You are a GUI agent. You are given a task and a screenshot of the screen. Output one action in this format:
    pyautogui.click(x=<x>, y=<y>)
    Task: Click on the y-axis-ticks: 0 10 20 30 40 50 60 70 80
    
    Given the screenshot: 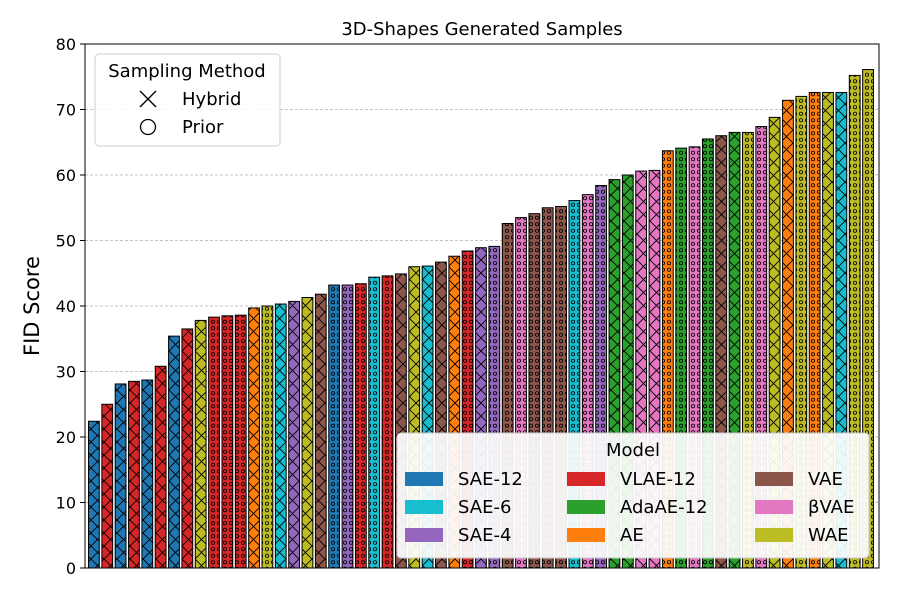 What is the action you would take?
    pyautogui.click(x=70, y=306)
    